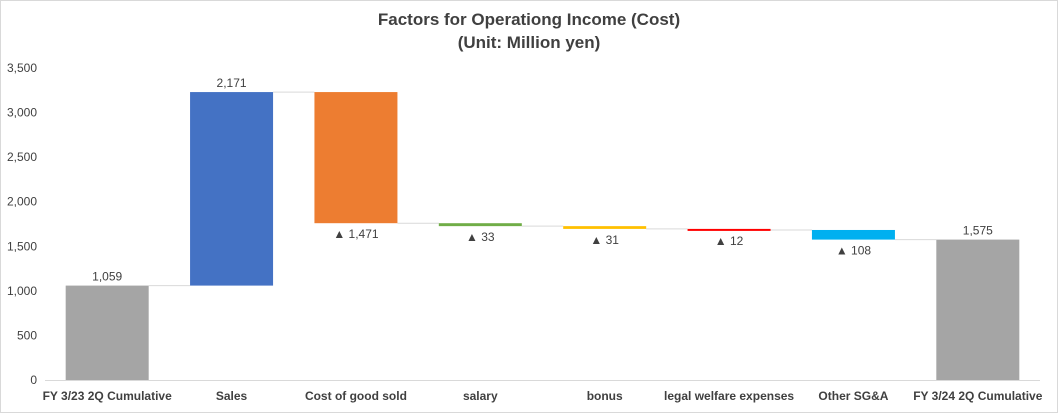  What do you see at coordinates (232, 83) in the screenshot?
I see `data-label: 2,171` at bounding box center [232, 83].